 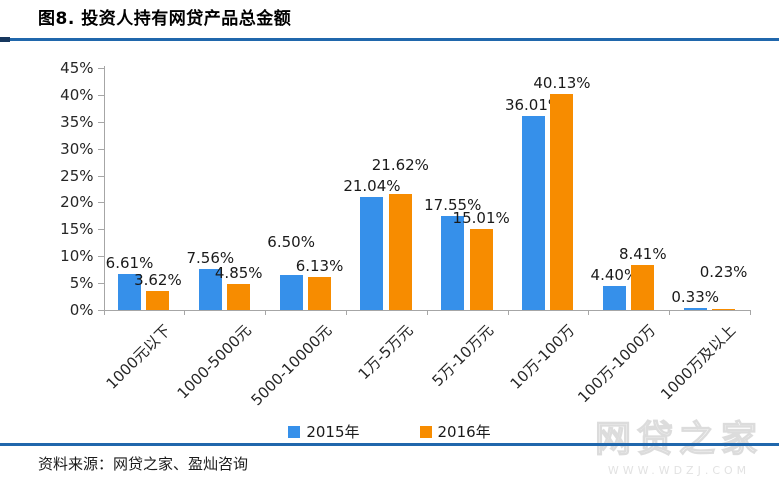 I want to click on bar-value-label: 7.56%, so click(x=210, y=258).